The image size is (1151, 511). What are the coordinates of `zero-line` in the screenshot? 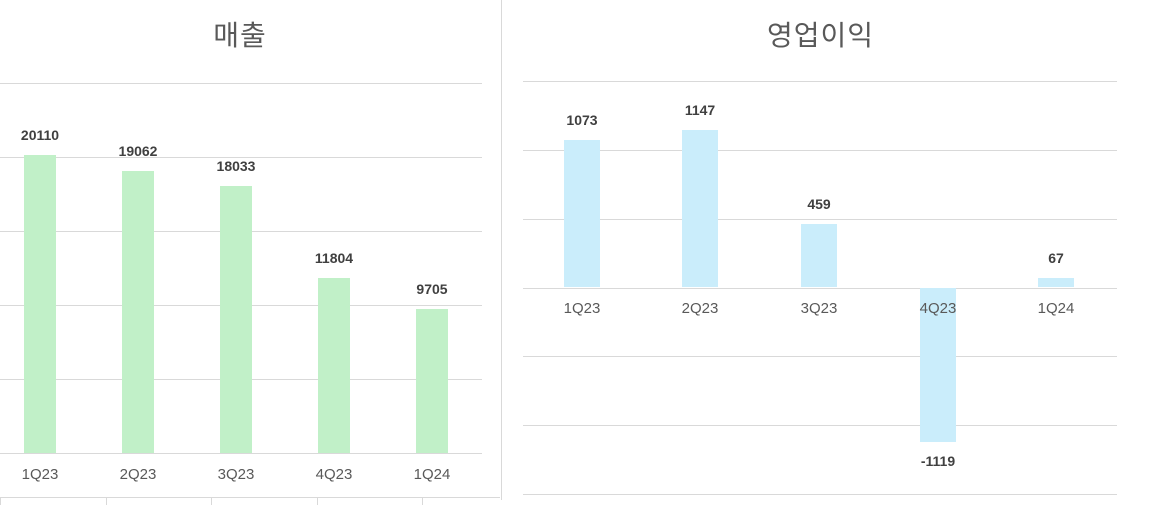 It's located at (820, 288).